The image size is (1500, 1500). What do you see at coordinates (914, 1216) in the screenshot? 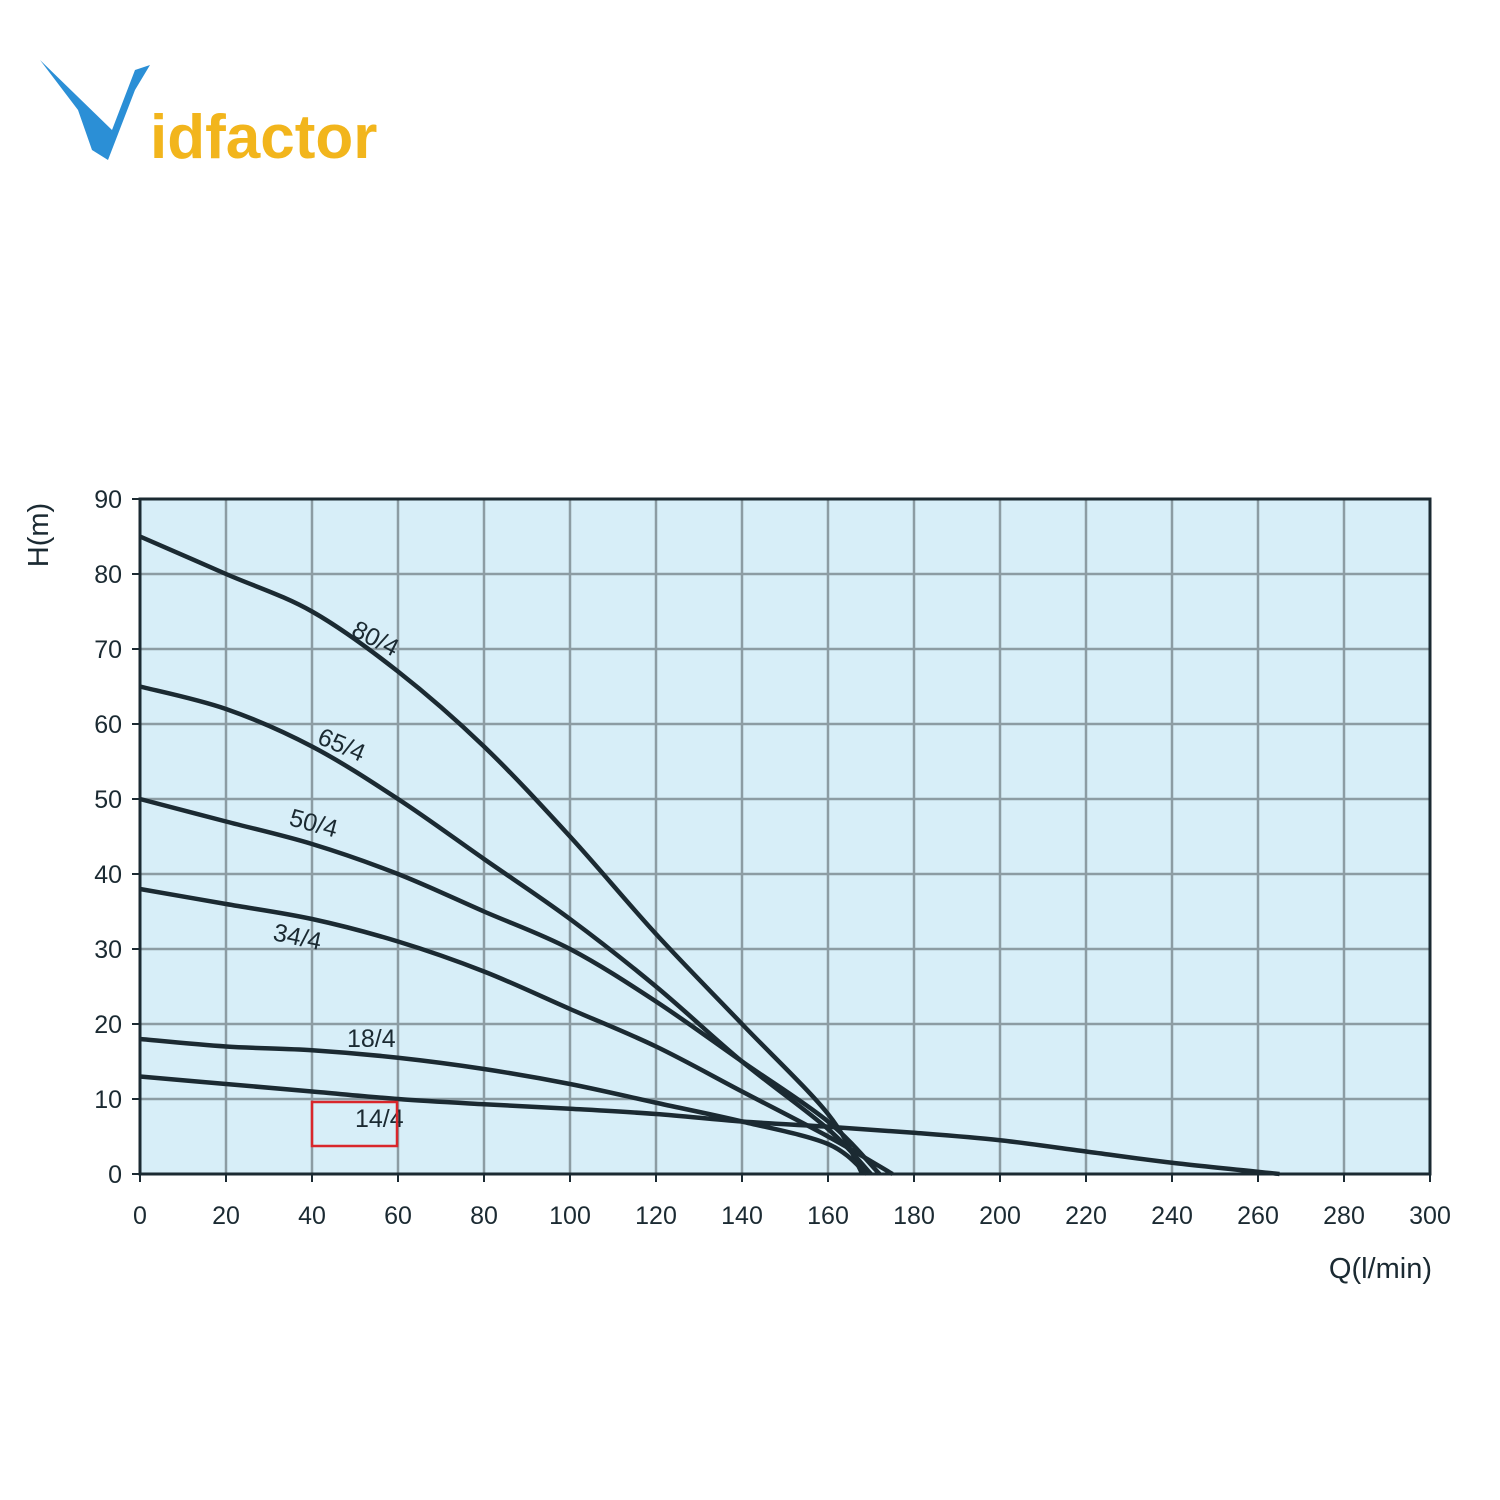
I see `x-tick-label: 180` at bounding box center [914, 1216].